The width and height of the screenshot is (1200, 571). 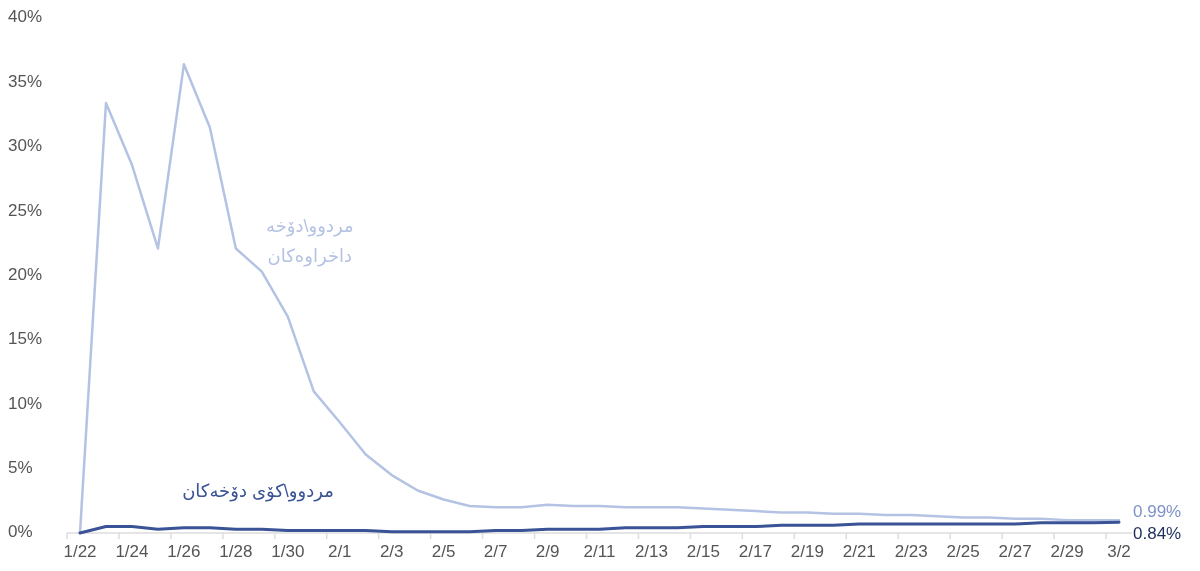 What do you see at coordinates (20, 532) in the screenshot?
I see `y-tick-label: 0%` at bounding box center [20, 532].